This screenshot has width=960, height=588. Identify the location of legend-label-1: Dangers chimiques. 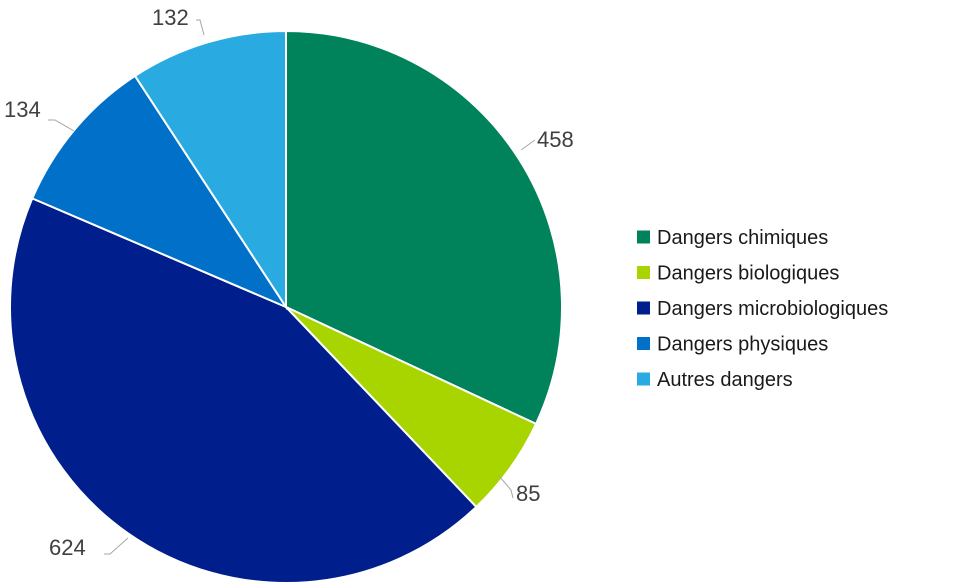
(742, 238).